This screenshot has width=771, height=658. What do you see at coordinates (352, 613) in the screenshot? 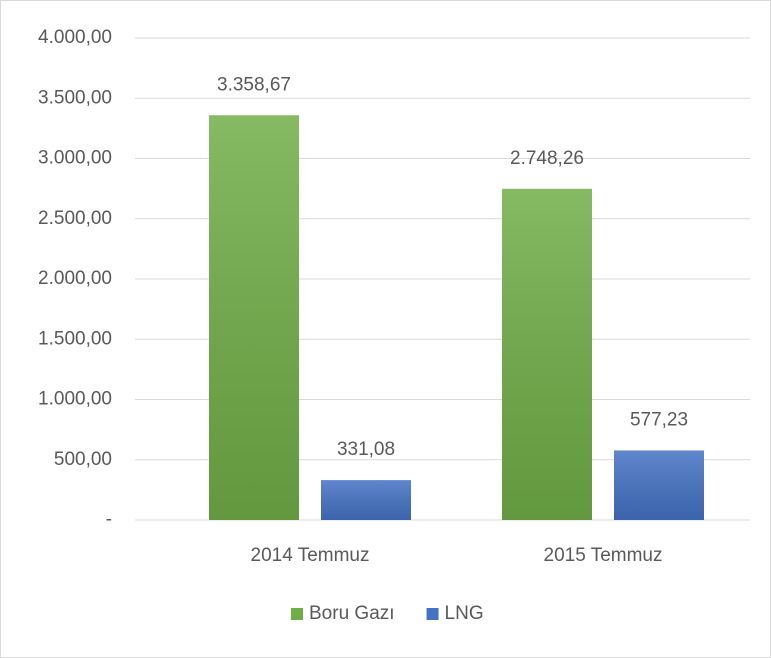
I see `legend-label: Boru Gazı` at bounding box center [352, 613].